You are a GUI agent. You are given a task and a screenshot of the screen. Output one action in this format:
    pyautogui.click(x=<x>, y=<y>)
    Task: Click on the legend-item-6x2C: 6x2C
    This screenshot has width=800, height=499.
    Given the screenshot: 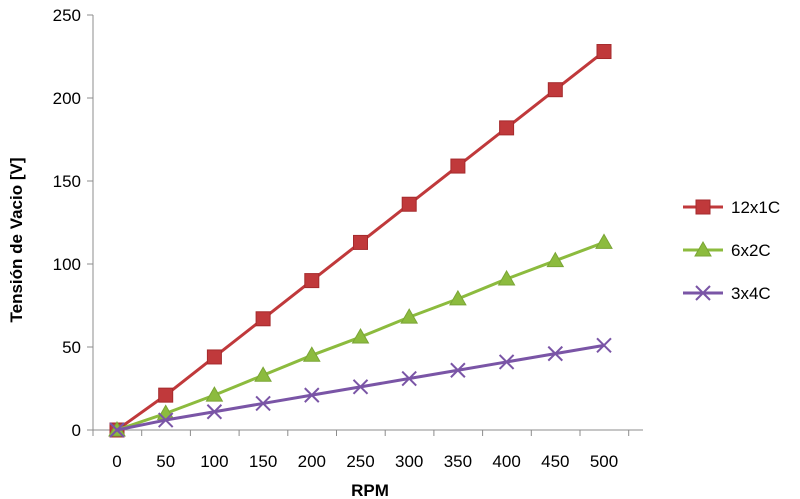 What is the action you would take?
    pyautogui.click(x=727, y=250)
    